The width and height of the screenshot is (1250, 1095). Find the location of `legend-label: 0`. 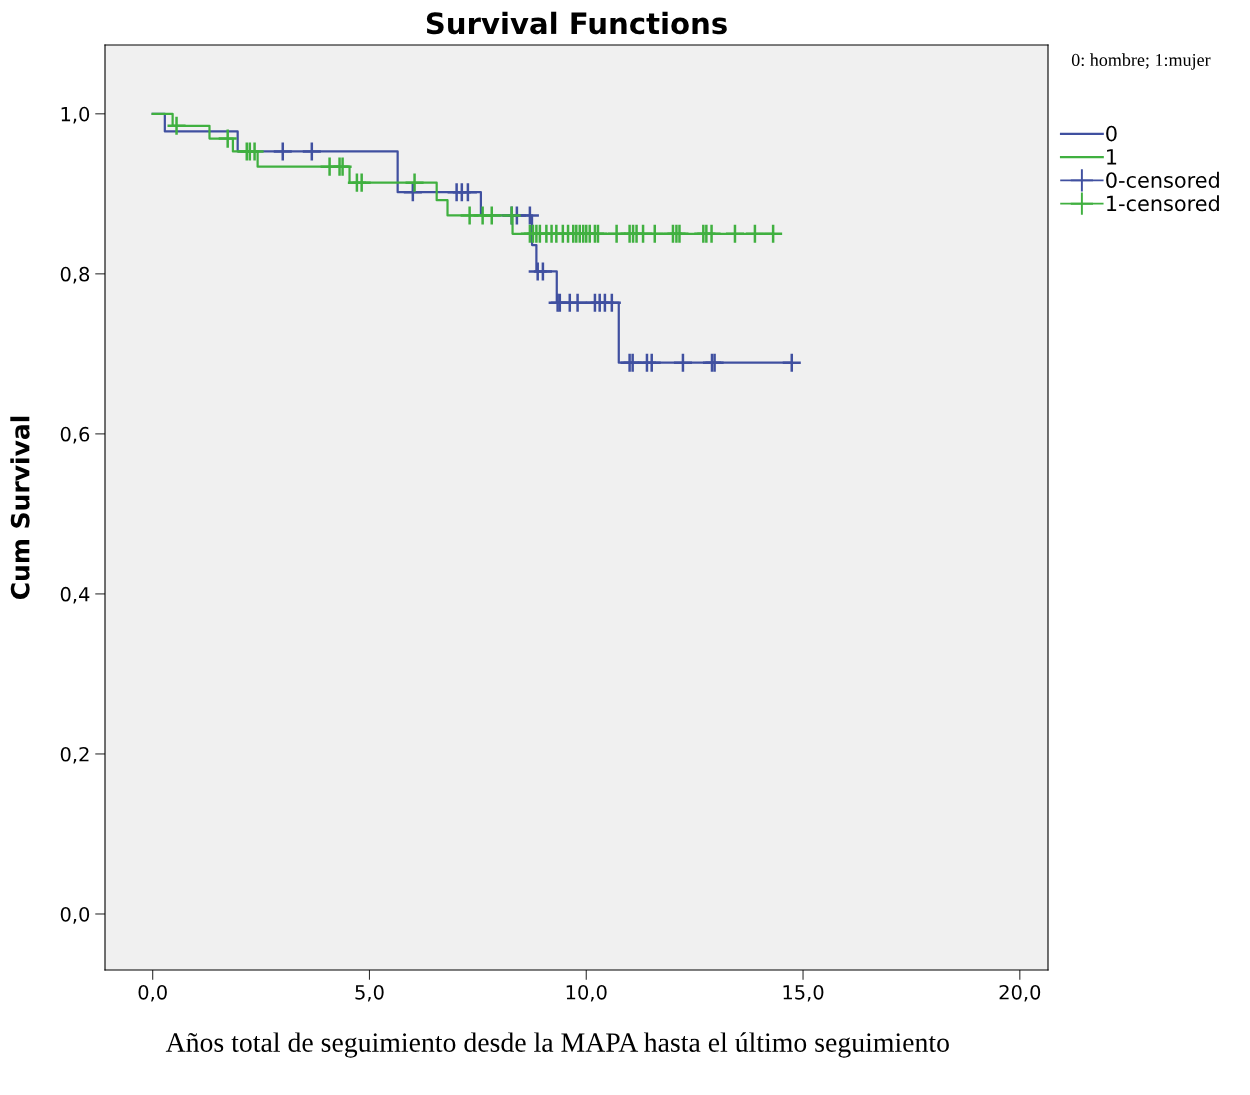

legend-label: 0 is located at coordinates (1111, 133).